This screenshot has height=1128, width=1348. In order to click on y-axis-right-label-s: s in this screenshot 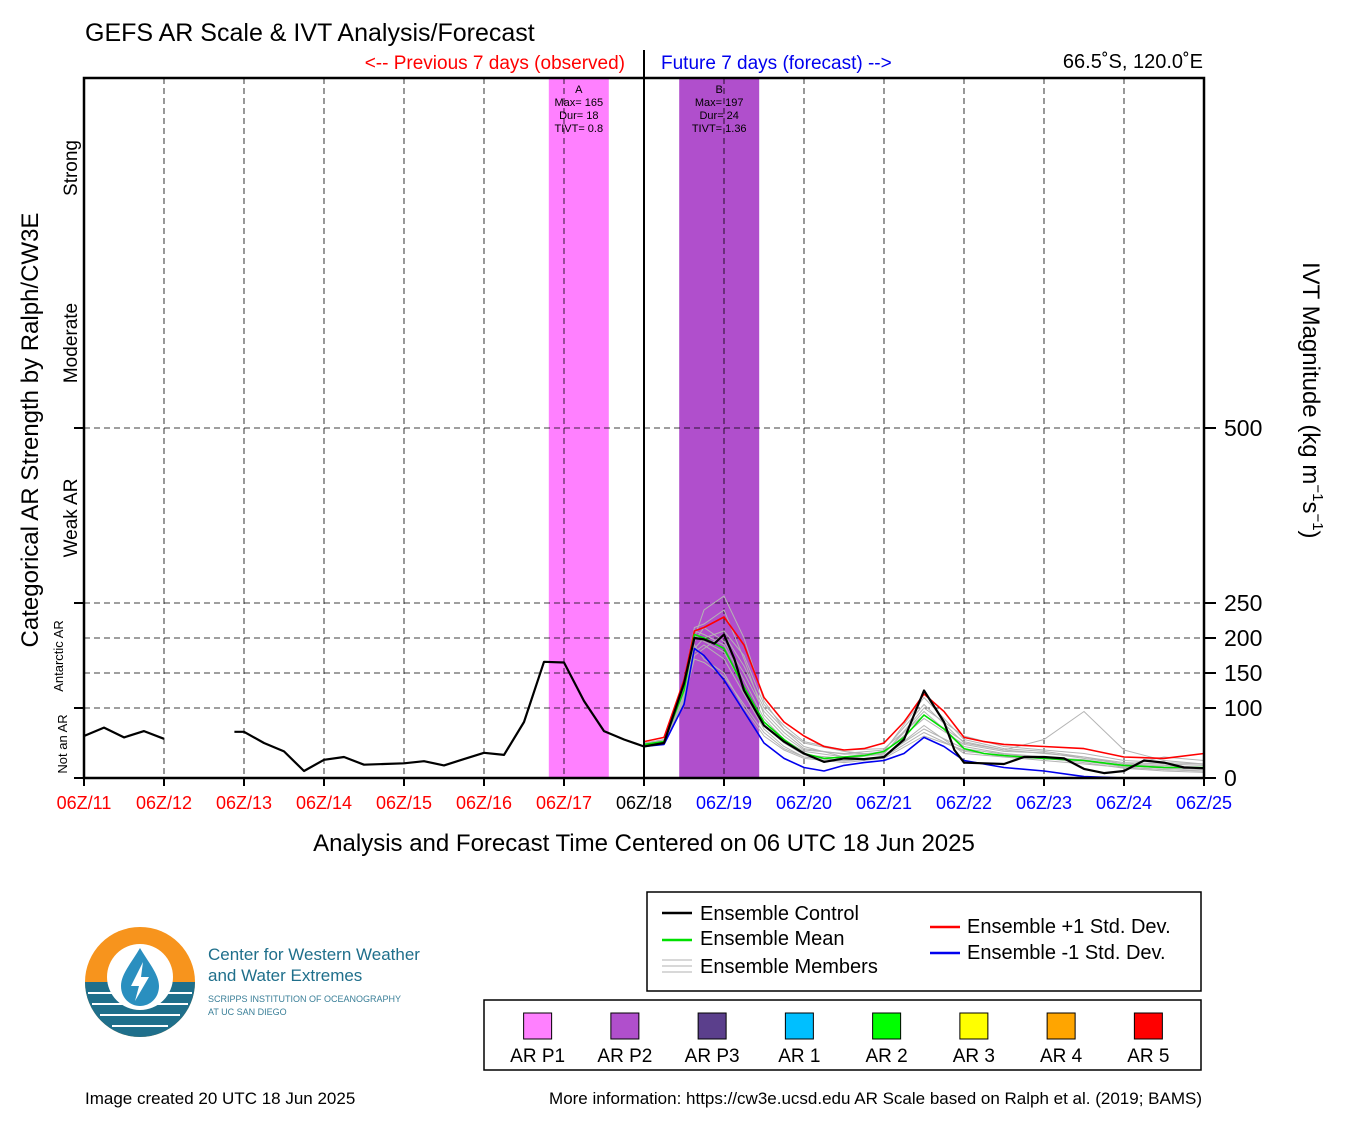, I will do `click(1310, 507)`.